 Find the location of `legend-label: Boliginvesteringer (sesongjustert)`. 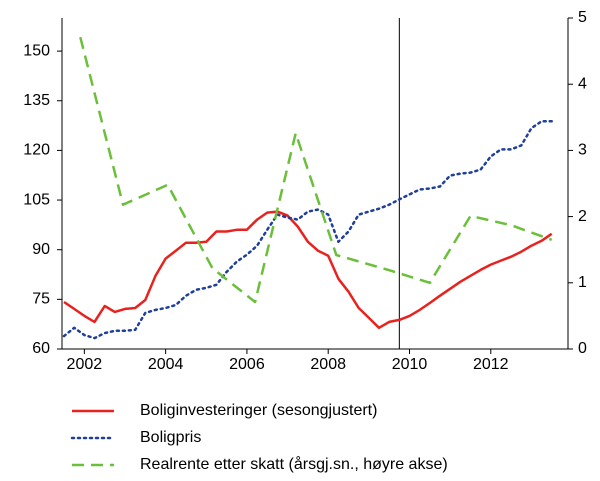

legend-label: Boliginvesteringer (sesongjustert) is located at coordinates (258, 410).